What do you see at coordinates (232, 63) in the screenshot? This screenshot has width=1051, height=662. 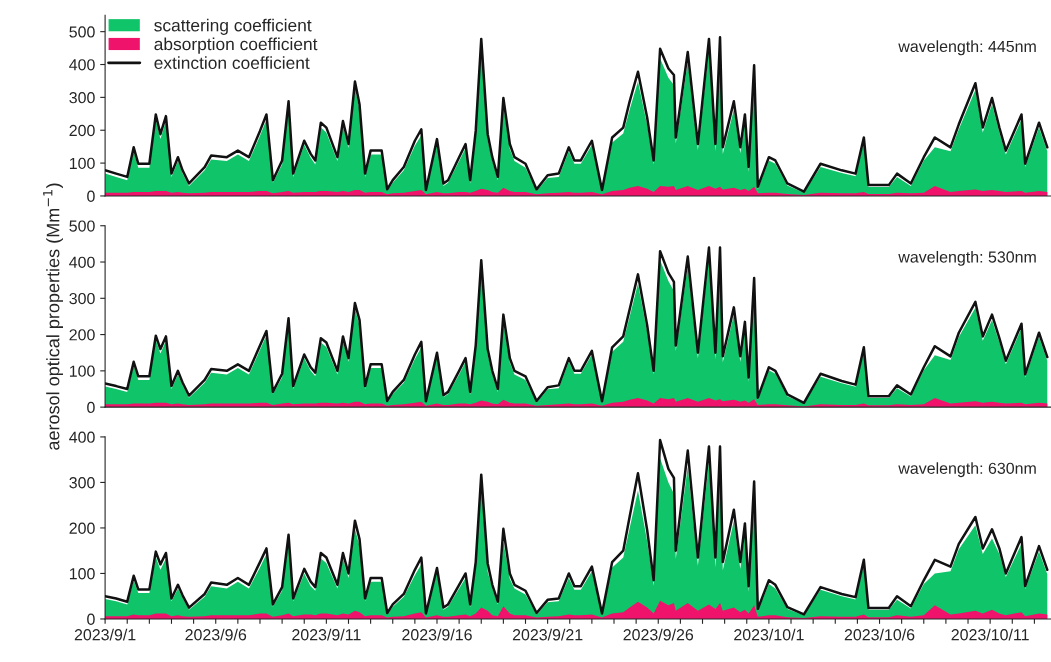 I see `legend-label: extinction coefficient` at bounding box center [232, 63].